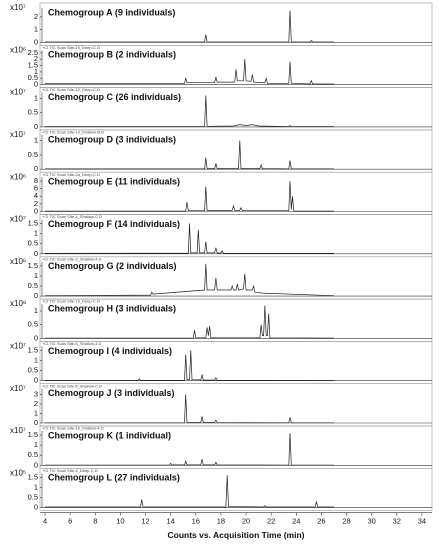 This screenshot has width=446, height=550. What do you see at coordinates (346, 521) in the screenshot?
I see `x-tick-label: 28` at bounding box center [346, 521].